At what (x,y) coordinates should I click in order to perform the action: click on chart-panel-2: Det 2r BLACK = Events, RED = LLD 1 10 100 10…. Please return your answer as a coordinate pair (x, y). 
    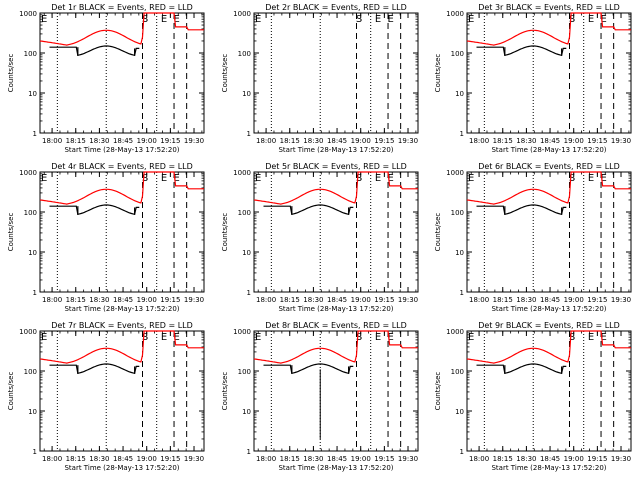
    Looking at the image, I should click on (320, 78).